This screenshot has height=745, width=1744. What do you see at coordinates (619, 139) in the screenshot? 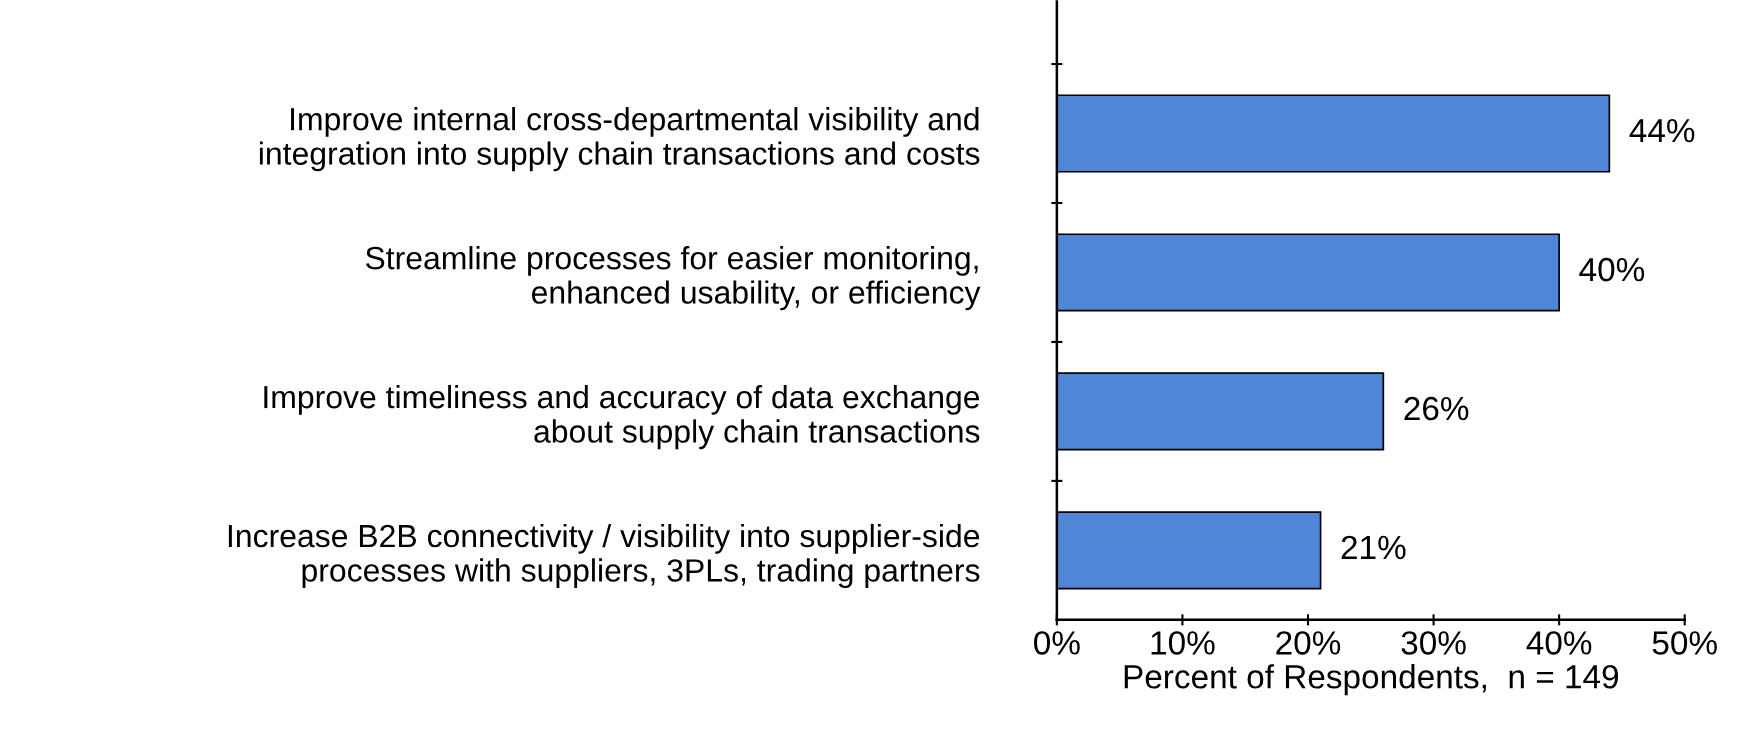
I see `y-tick-label: Improve internal cross-departmental visibility and integration into supply chain transactions and costs` at bounding box center [619, 139].